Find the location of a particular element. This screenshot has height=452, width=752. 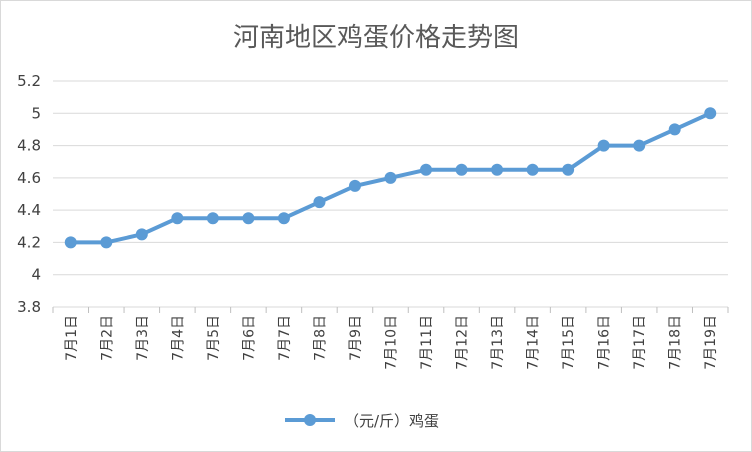

x-tick-label: 7月17日 is located at coordinates (640, 342).